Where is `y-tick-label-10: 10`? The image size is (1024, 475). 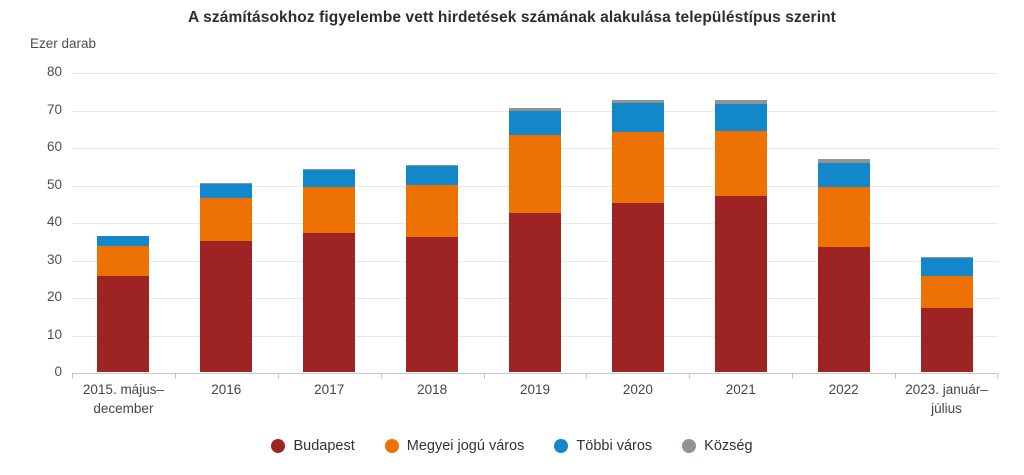 y-tick-label-10: 10 is located at coordinates (54, 334).